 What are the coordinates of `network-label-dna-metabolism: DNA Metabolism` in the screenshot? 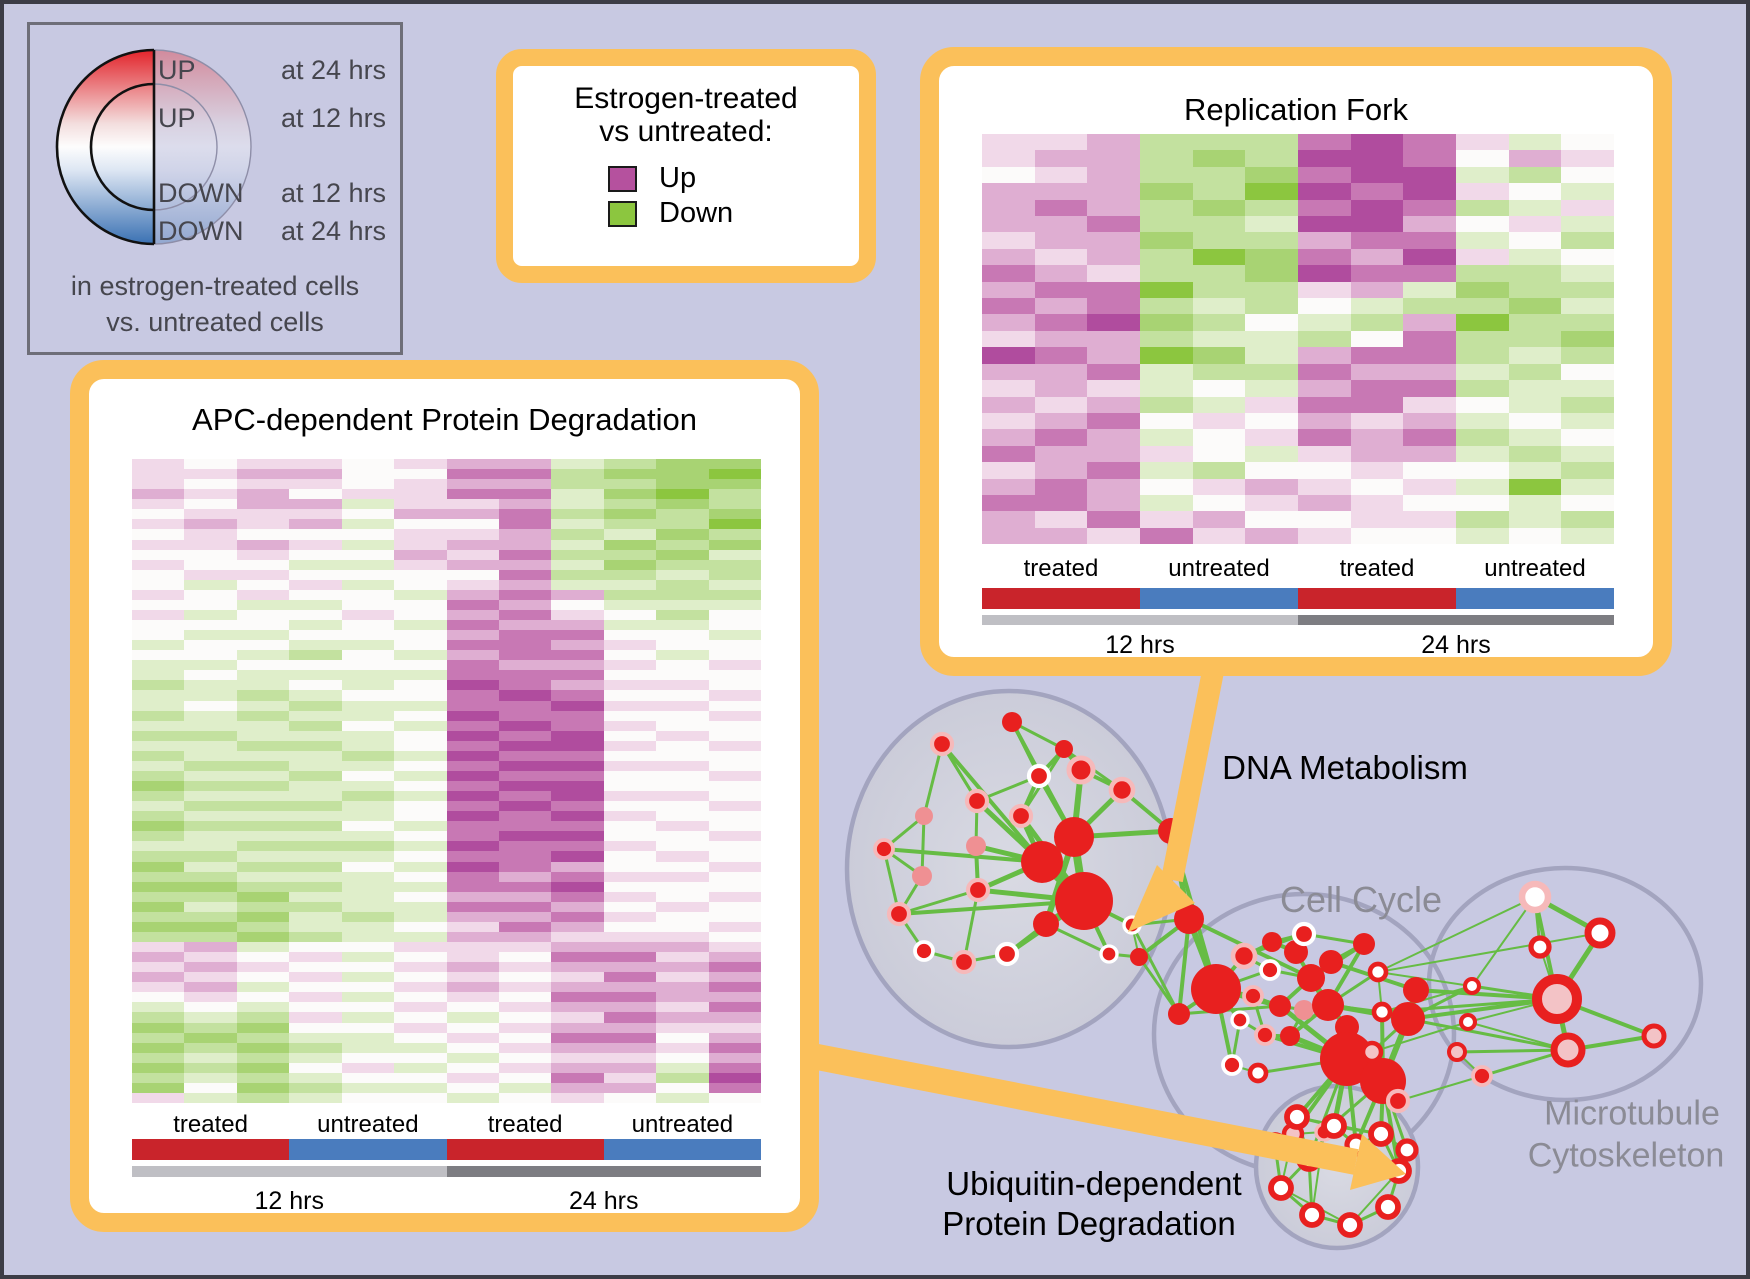 It's located at (1345, 767).